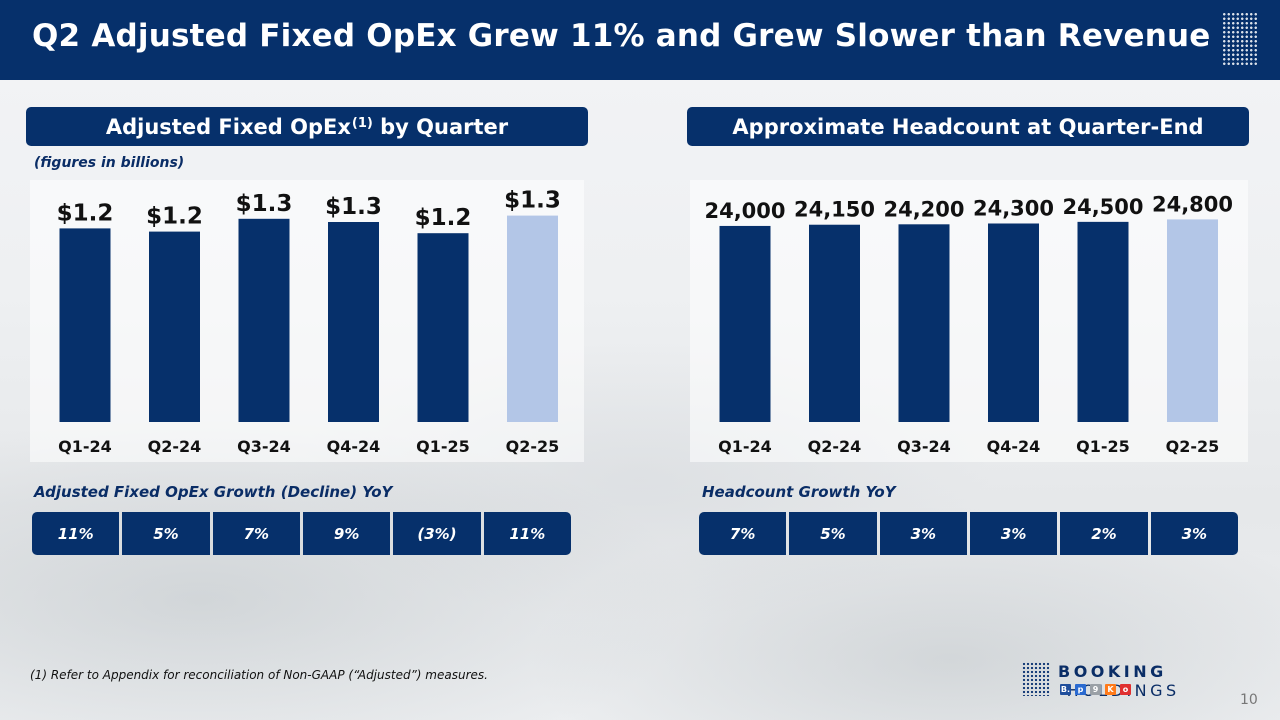 This screenshot has height=720, width=1280. I want to click on headcount-growth-row: 7% 5% 3% 3% 2% 3%, so click(970, 533).